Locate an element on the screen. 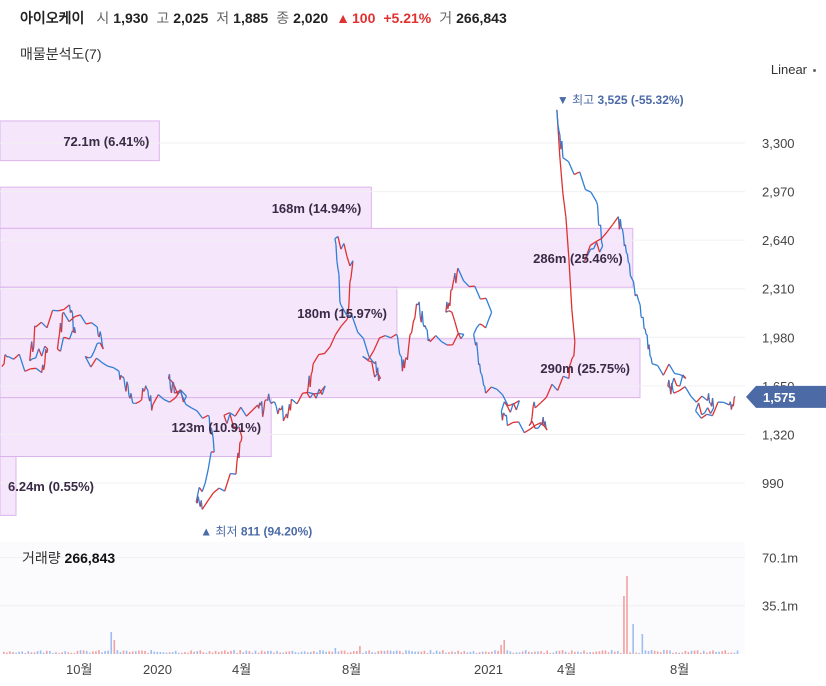  annotation-part: 최고 is located at coordinates (583, 100).